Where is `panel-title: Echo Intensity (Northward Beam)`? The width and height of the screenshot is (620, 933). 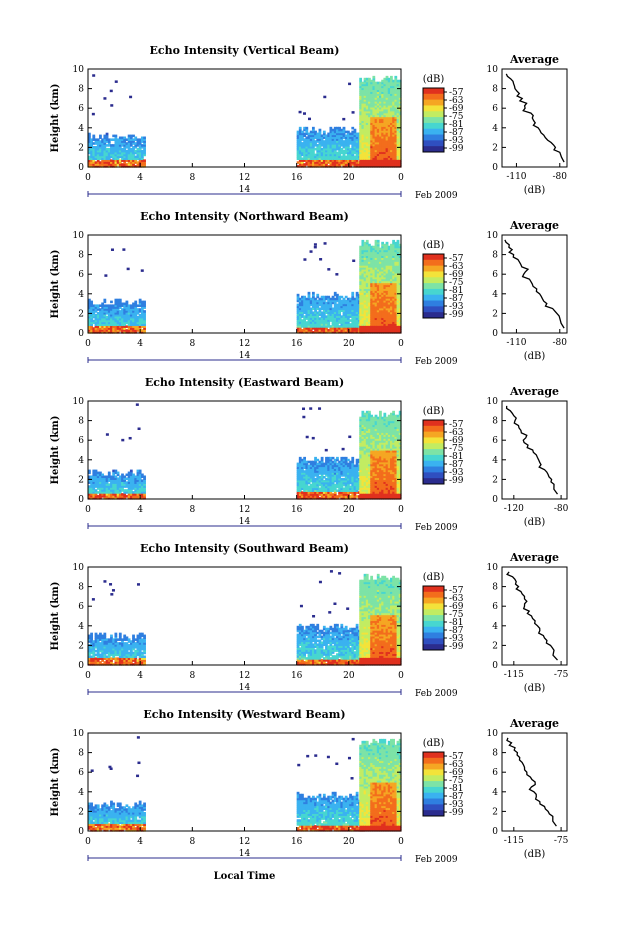
panel-title: Echo Intensity (Northward Beam) is located at coordinates (244, 216).